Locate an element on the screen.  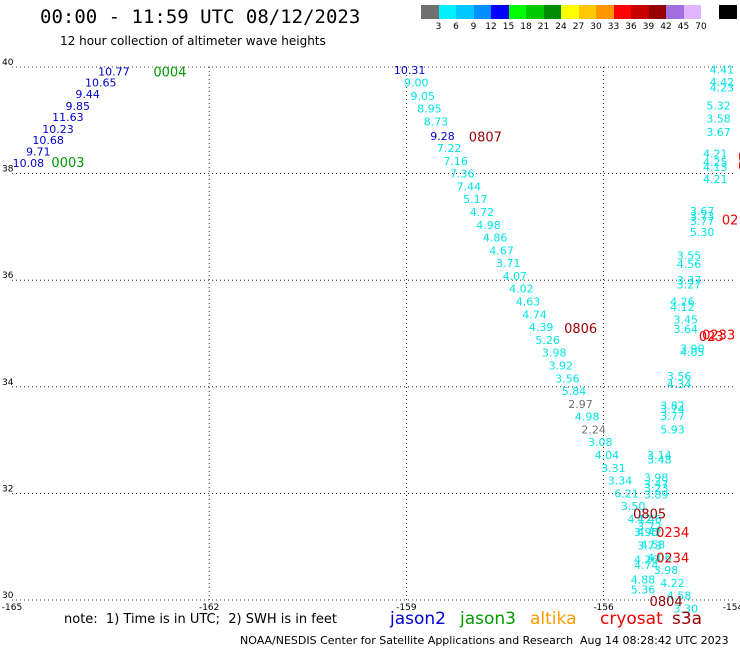
wave-height-point: 3.34 is located at coordinates (620, 481).